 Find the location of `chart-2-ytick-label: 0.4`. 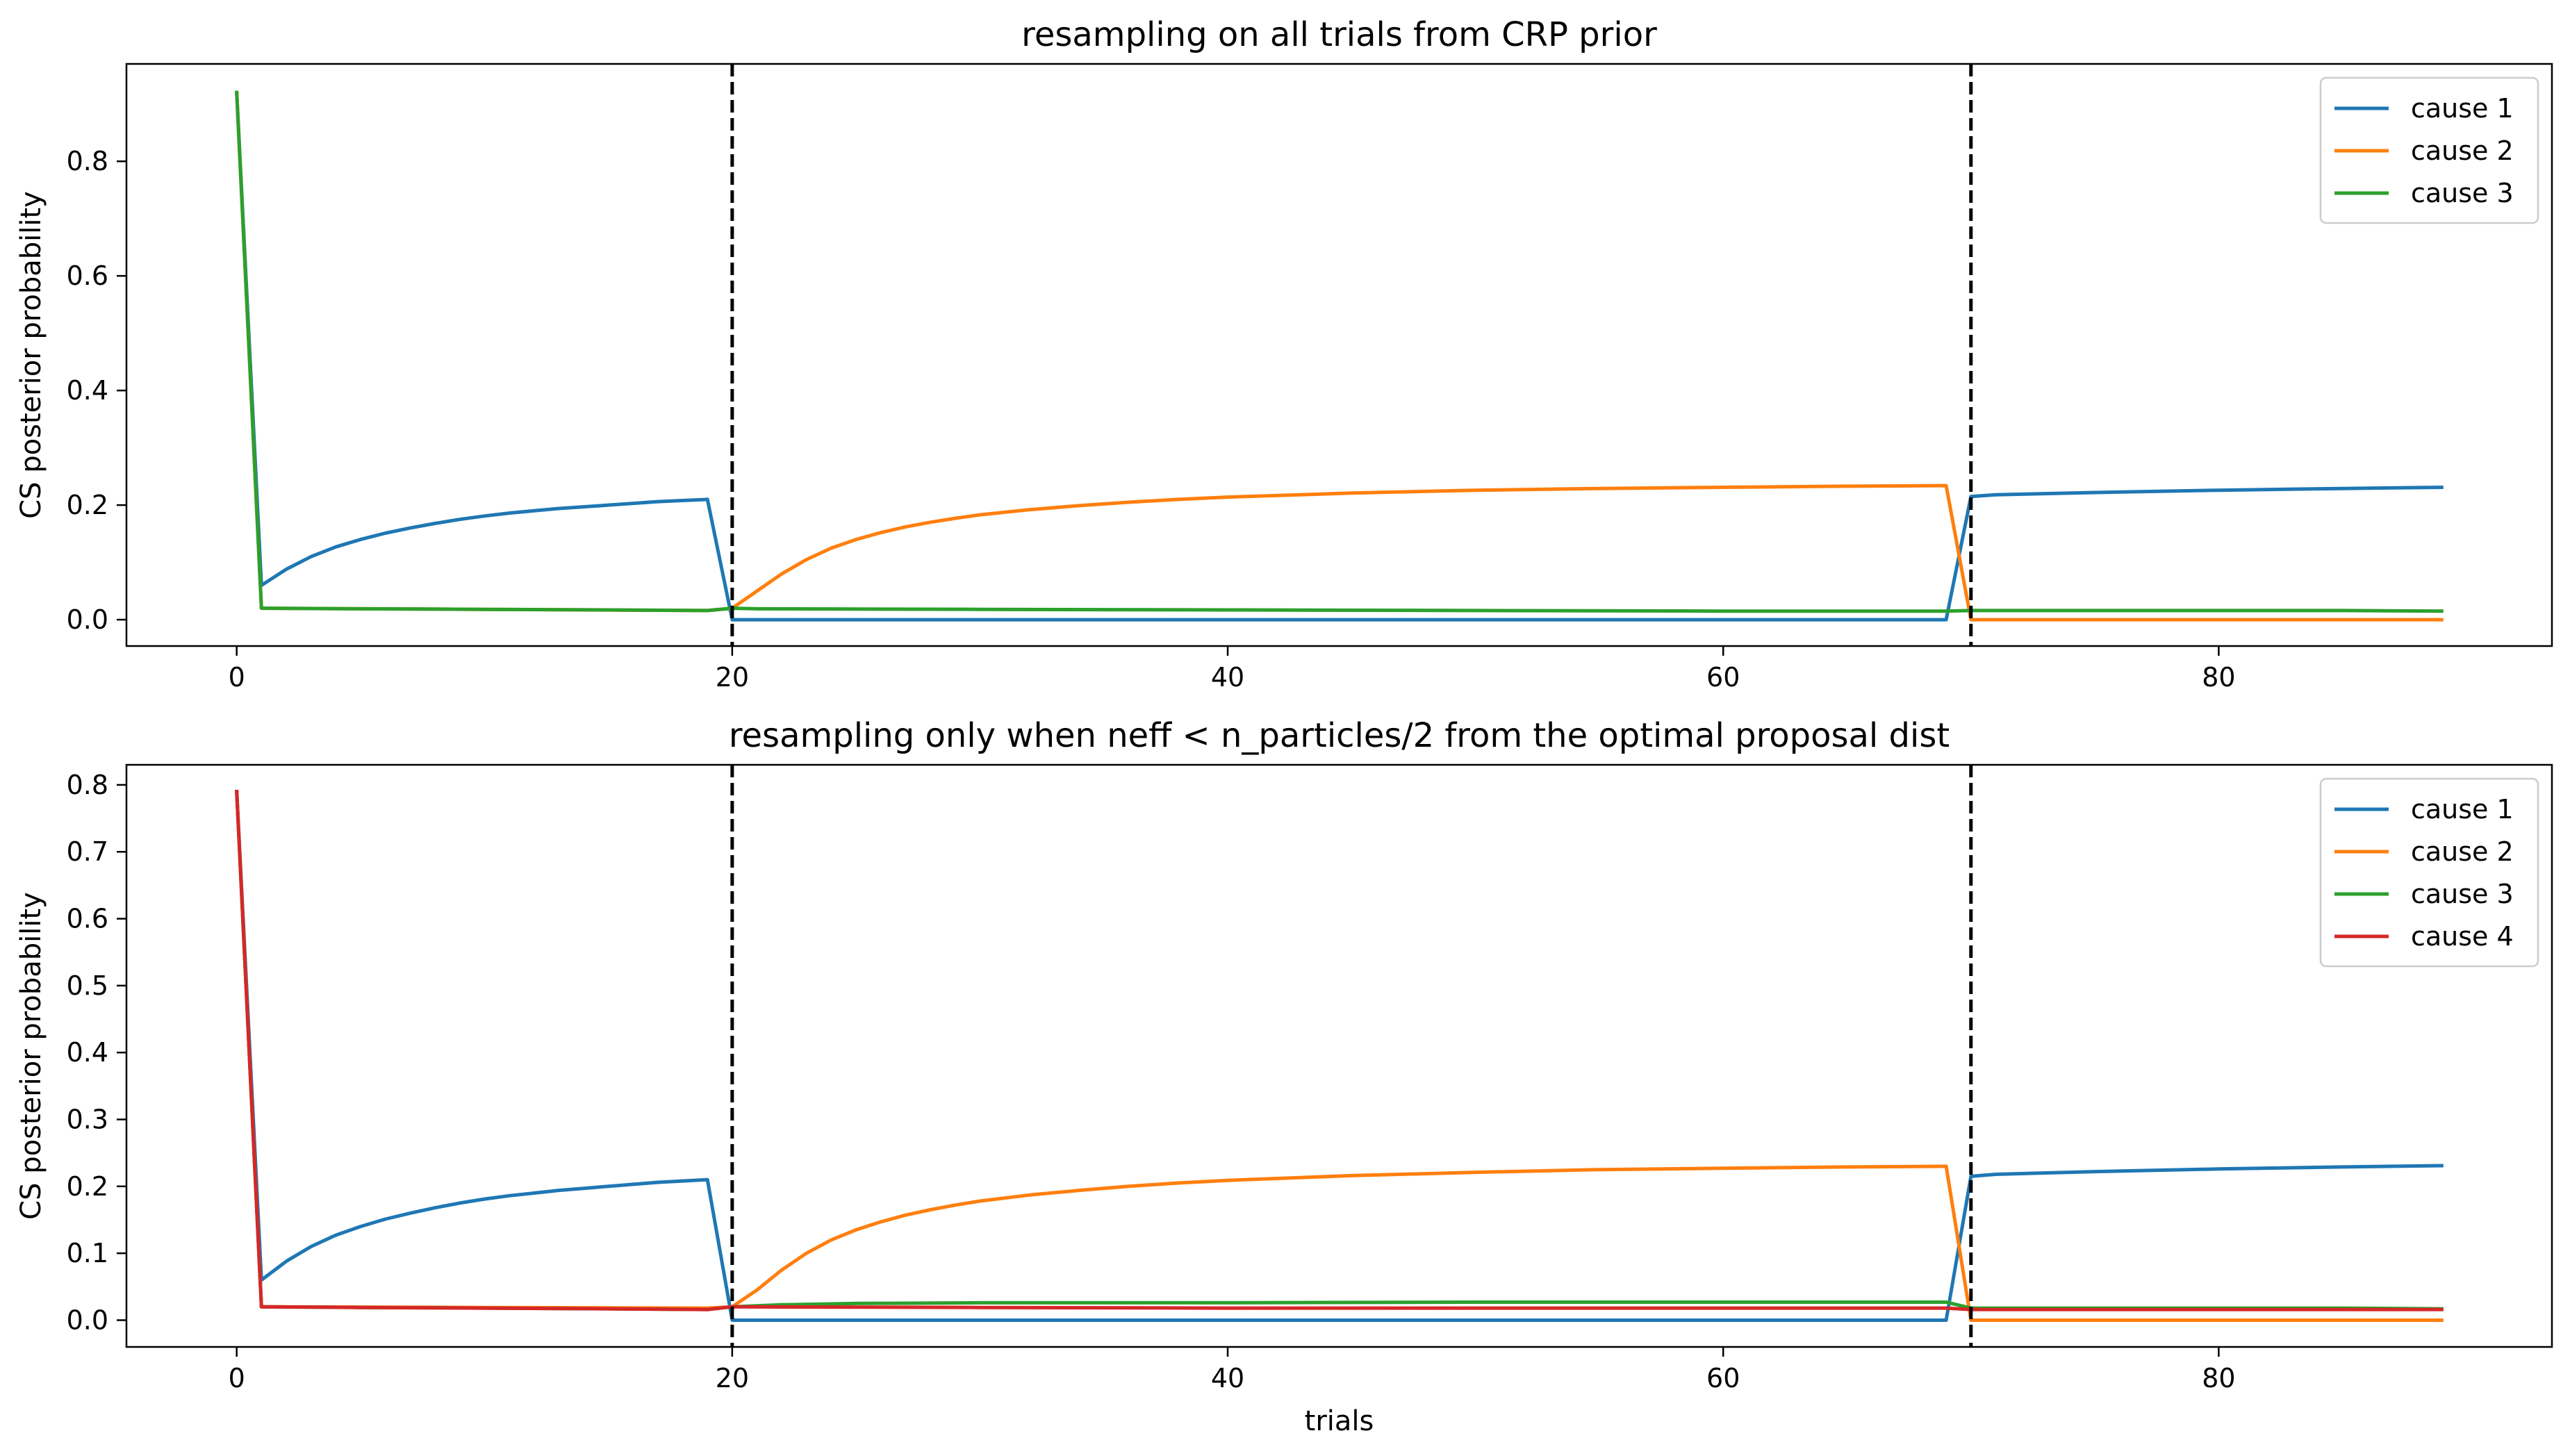

chart-2-ytick-label: 0.4 is located at coordinates (87, 1052).